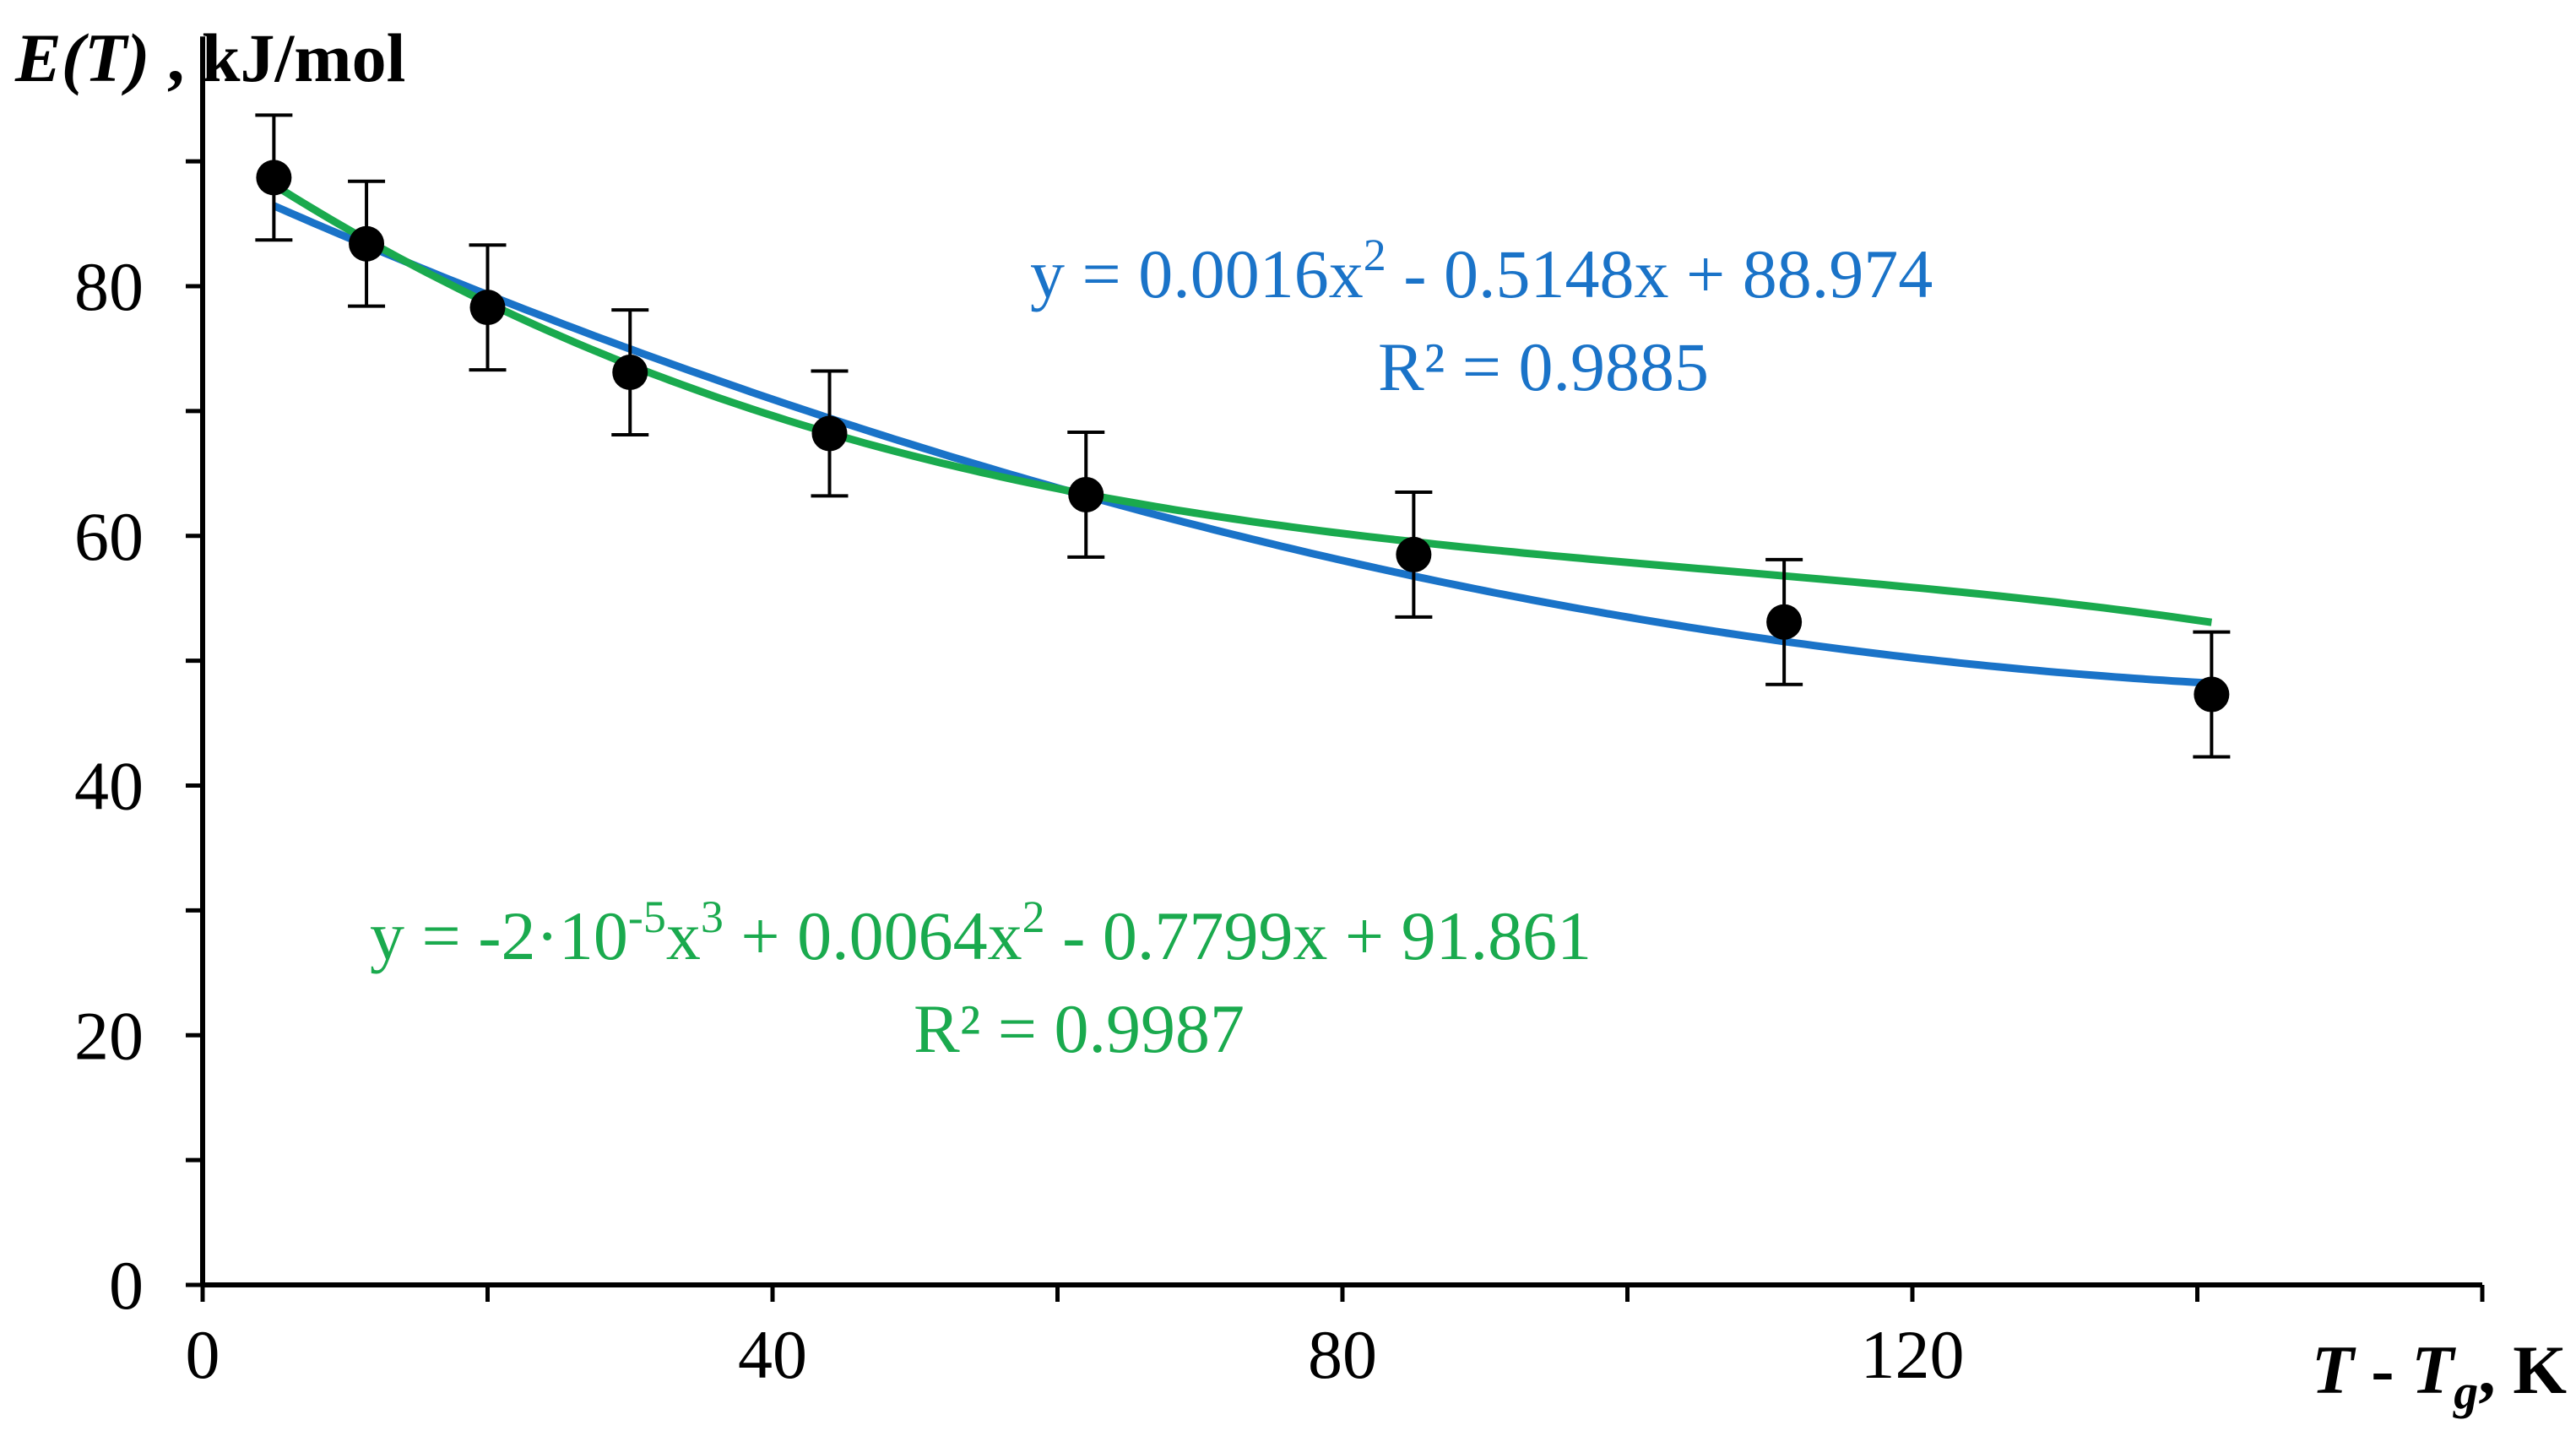 This screenshot has height=1447, width=2576. I want to click on green-eq-part-a: y = -2·10, so click(499, 936).